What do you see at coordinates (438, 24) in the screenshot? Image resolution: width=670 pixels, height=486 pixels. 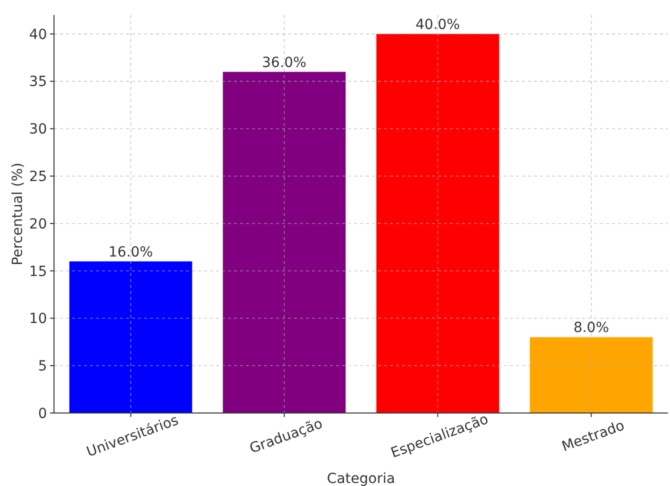 I see `data-label: 40.0%` at bounding box center [438, 24].